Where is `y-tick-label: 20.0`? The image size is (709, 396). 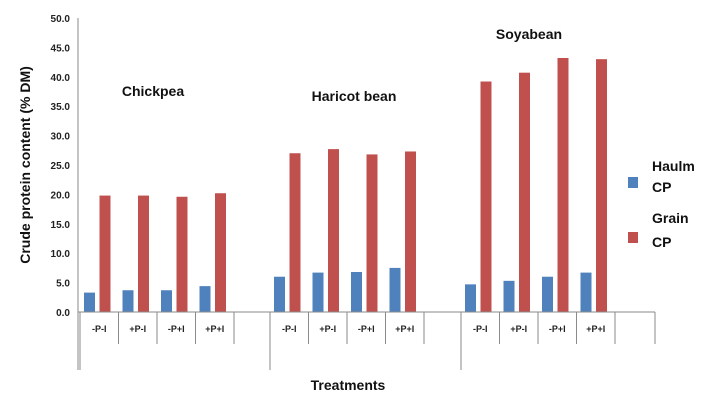 y-tick-label: 20.0 is located at coordinates (61, 195).